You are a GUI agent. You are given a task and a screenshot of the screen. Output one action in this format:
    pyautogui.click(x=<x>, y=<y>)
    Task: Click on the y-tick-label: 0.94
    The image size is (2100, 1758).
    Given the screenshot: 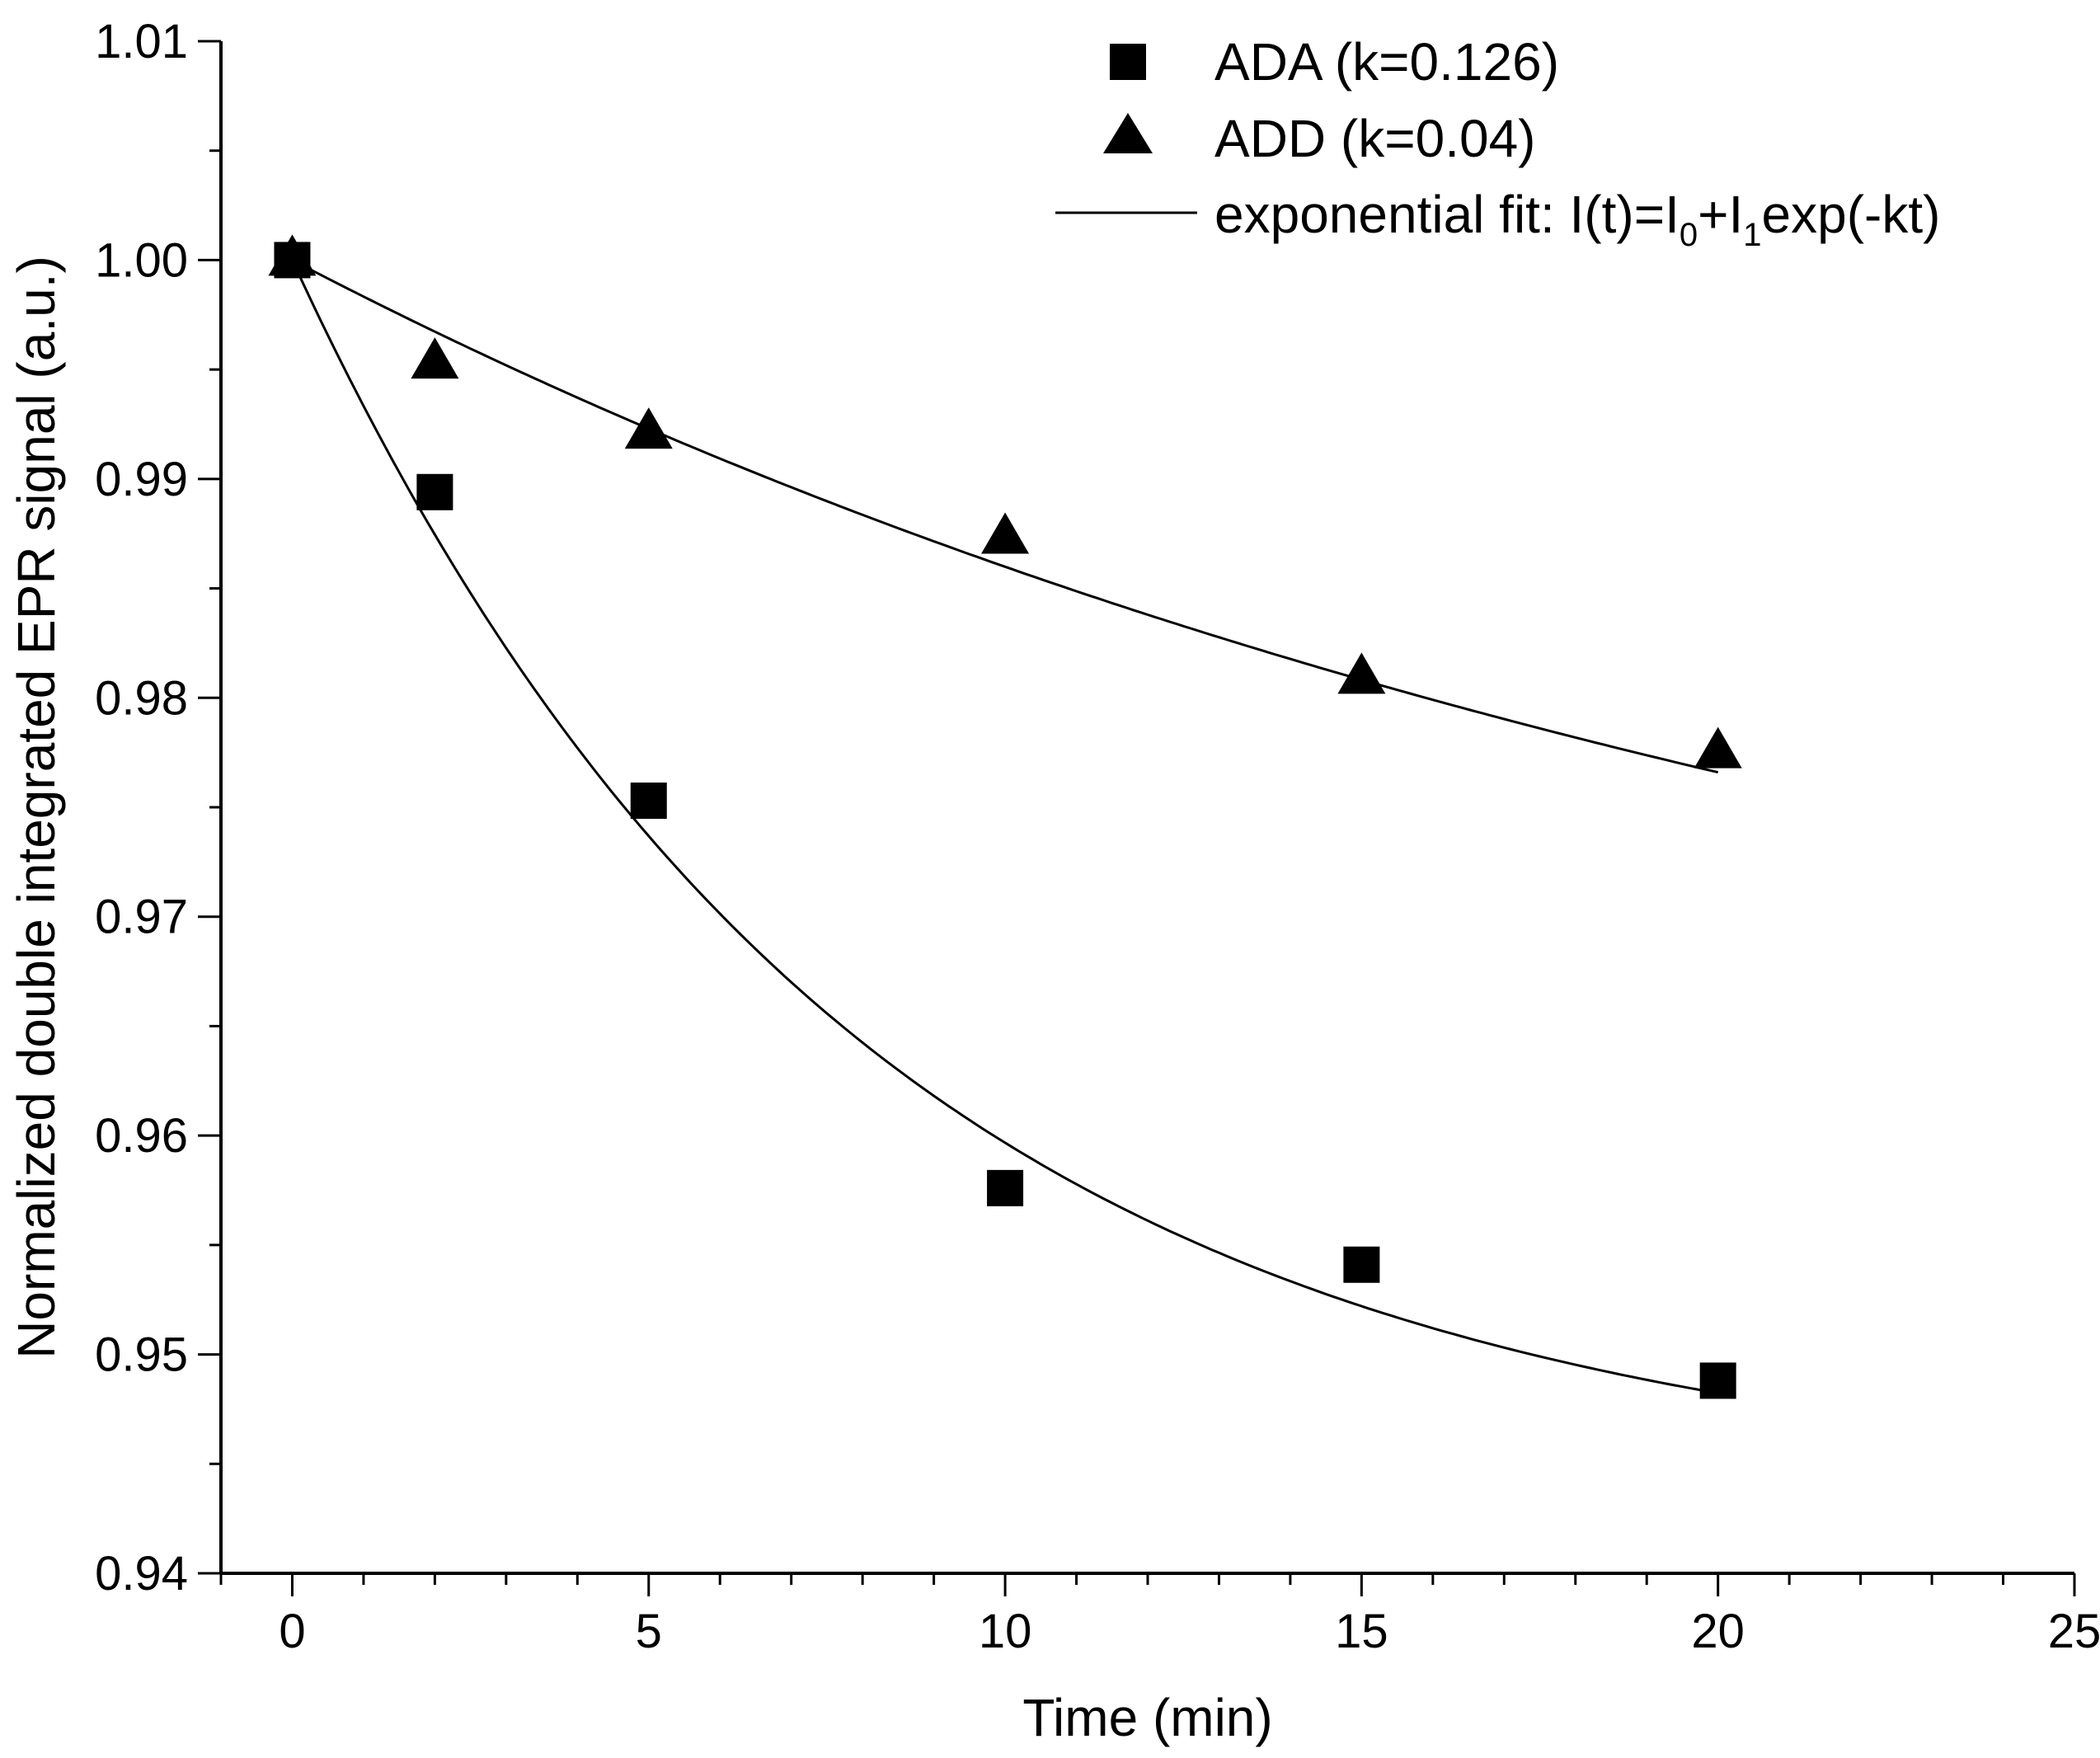 What is the action you would take?
    pyautogui.click(x=141, y=1574)
    